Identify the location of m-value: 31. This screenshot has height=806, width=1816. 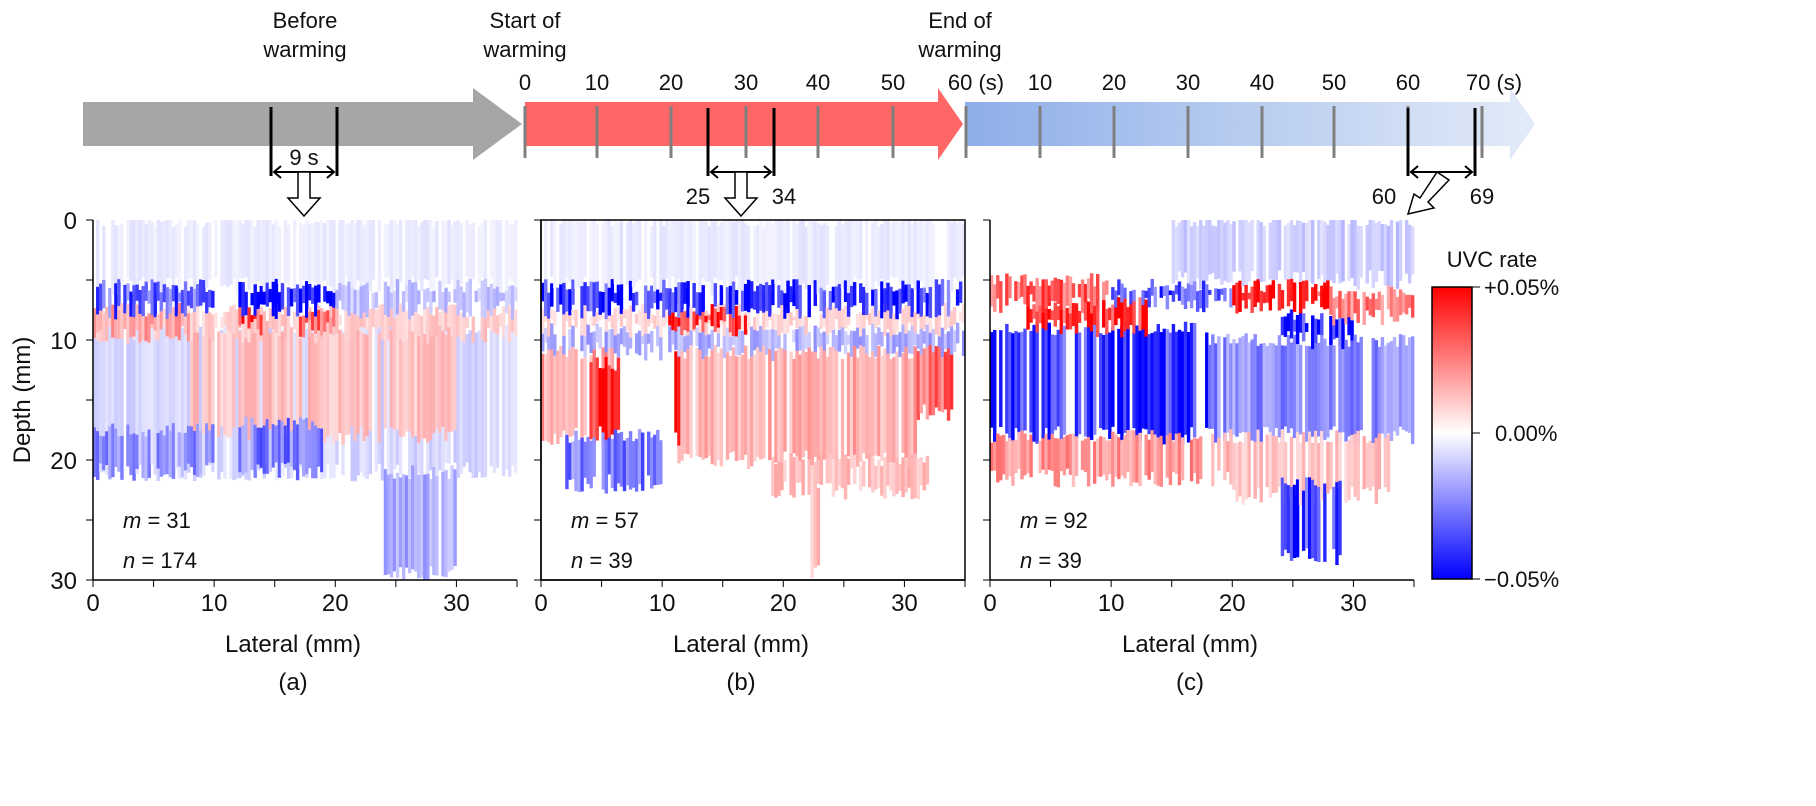
(178, 520).